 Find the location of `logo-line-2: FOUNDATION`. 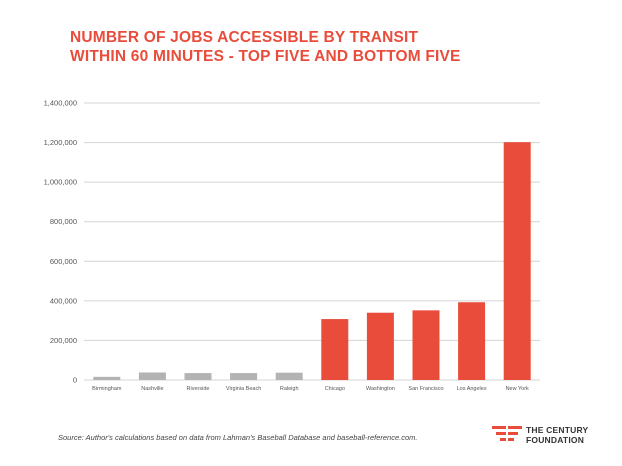

logo-line-2: FOUNDATION is located at coordinates (555, 440).